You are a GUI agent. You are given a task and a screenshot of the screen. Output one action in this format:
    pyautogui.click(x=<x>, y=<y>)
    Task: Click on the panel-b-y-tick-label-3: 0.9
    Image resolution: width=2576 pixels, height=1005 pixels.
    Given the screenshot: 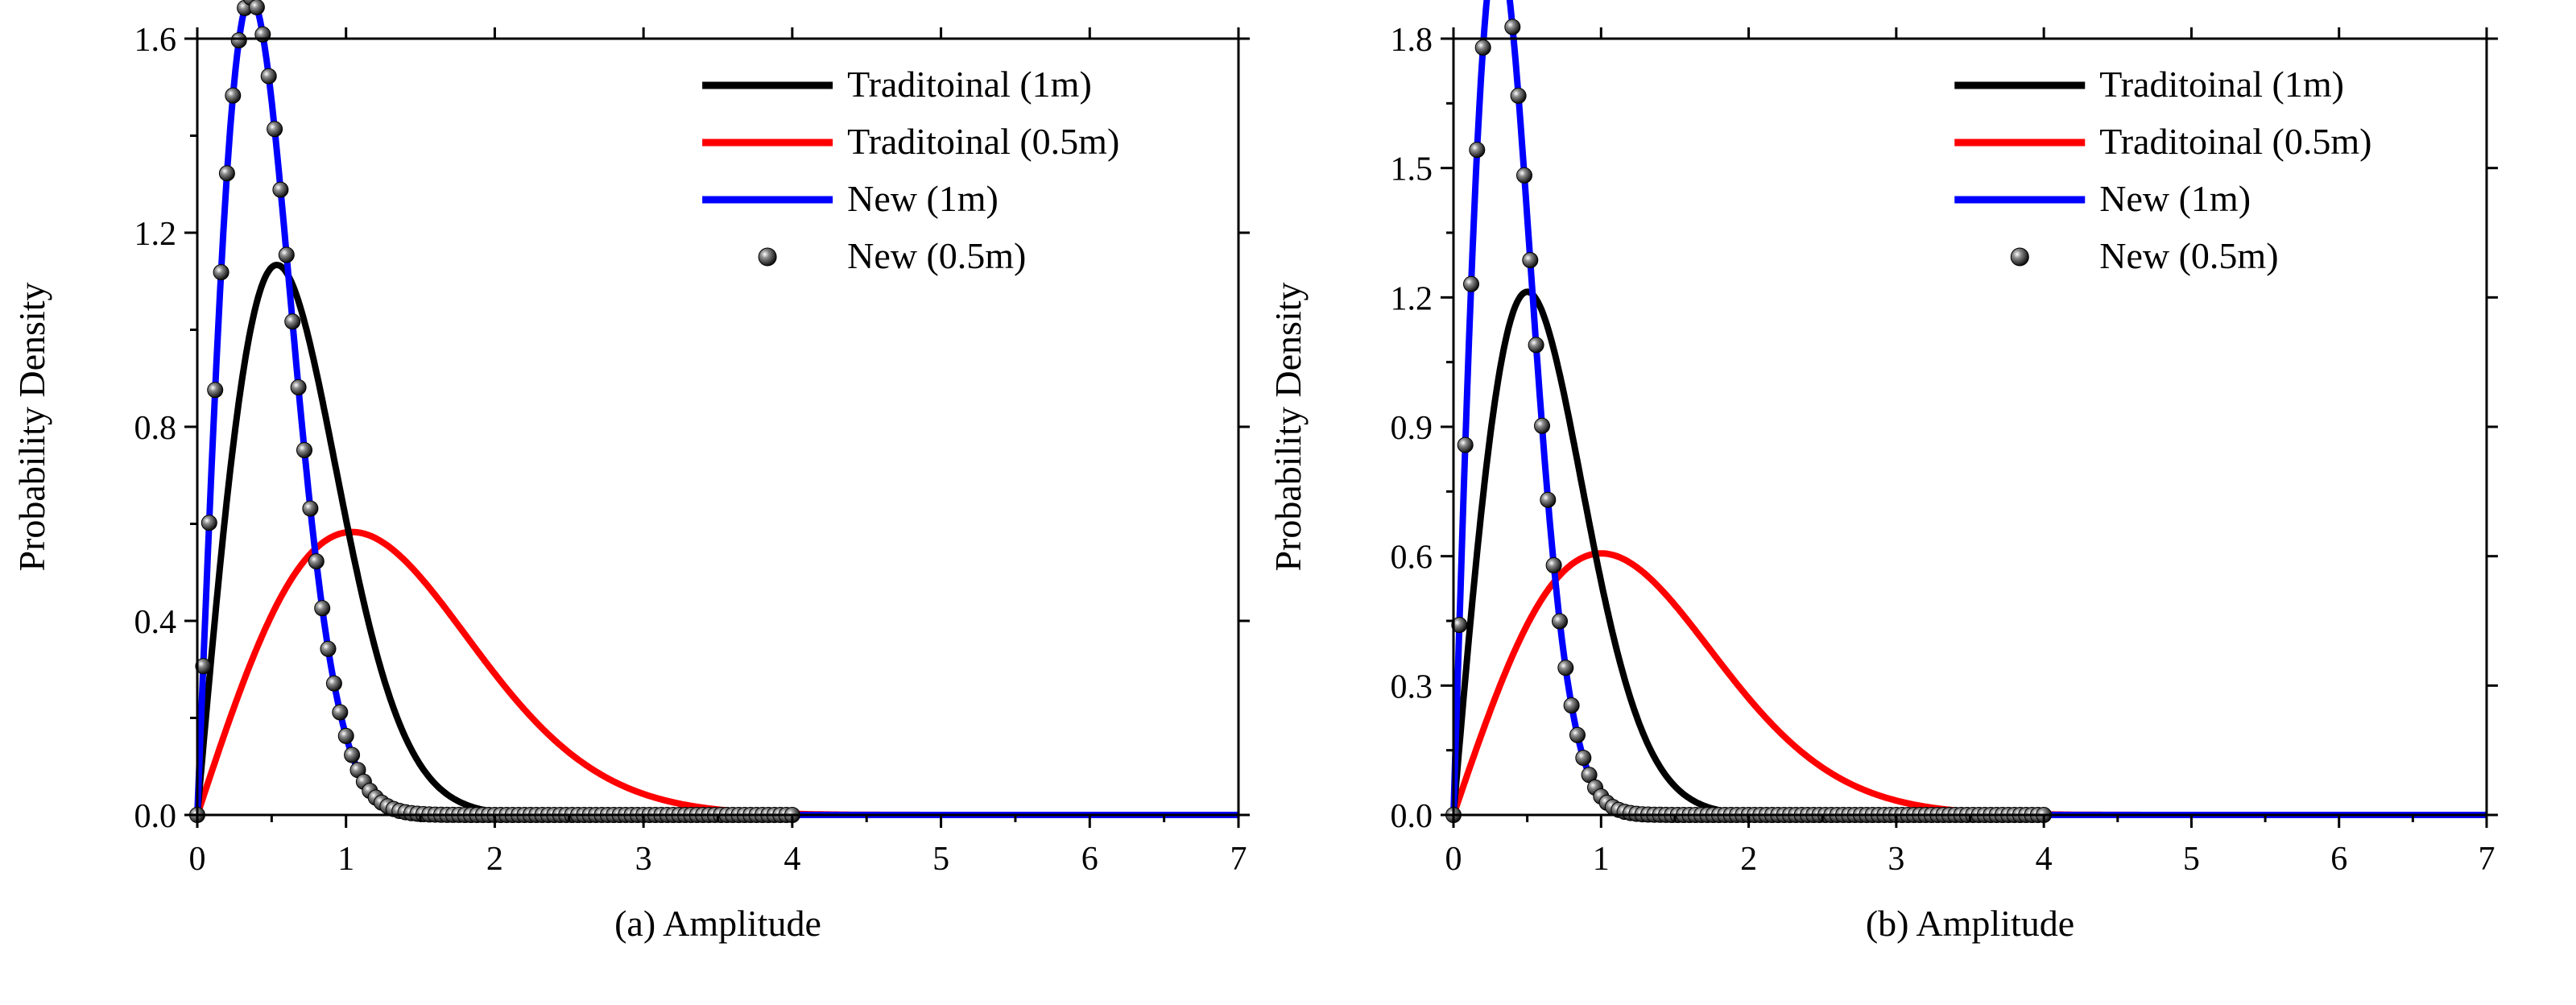 What is the action you would take?
    pyautogui.click(x=1412, y=428)
    